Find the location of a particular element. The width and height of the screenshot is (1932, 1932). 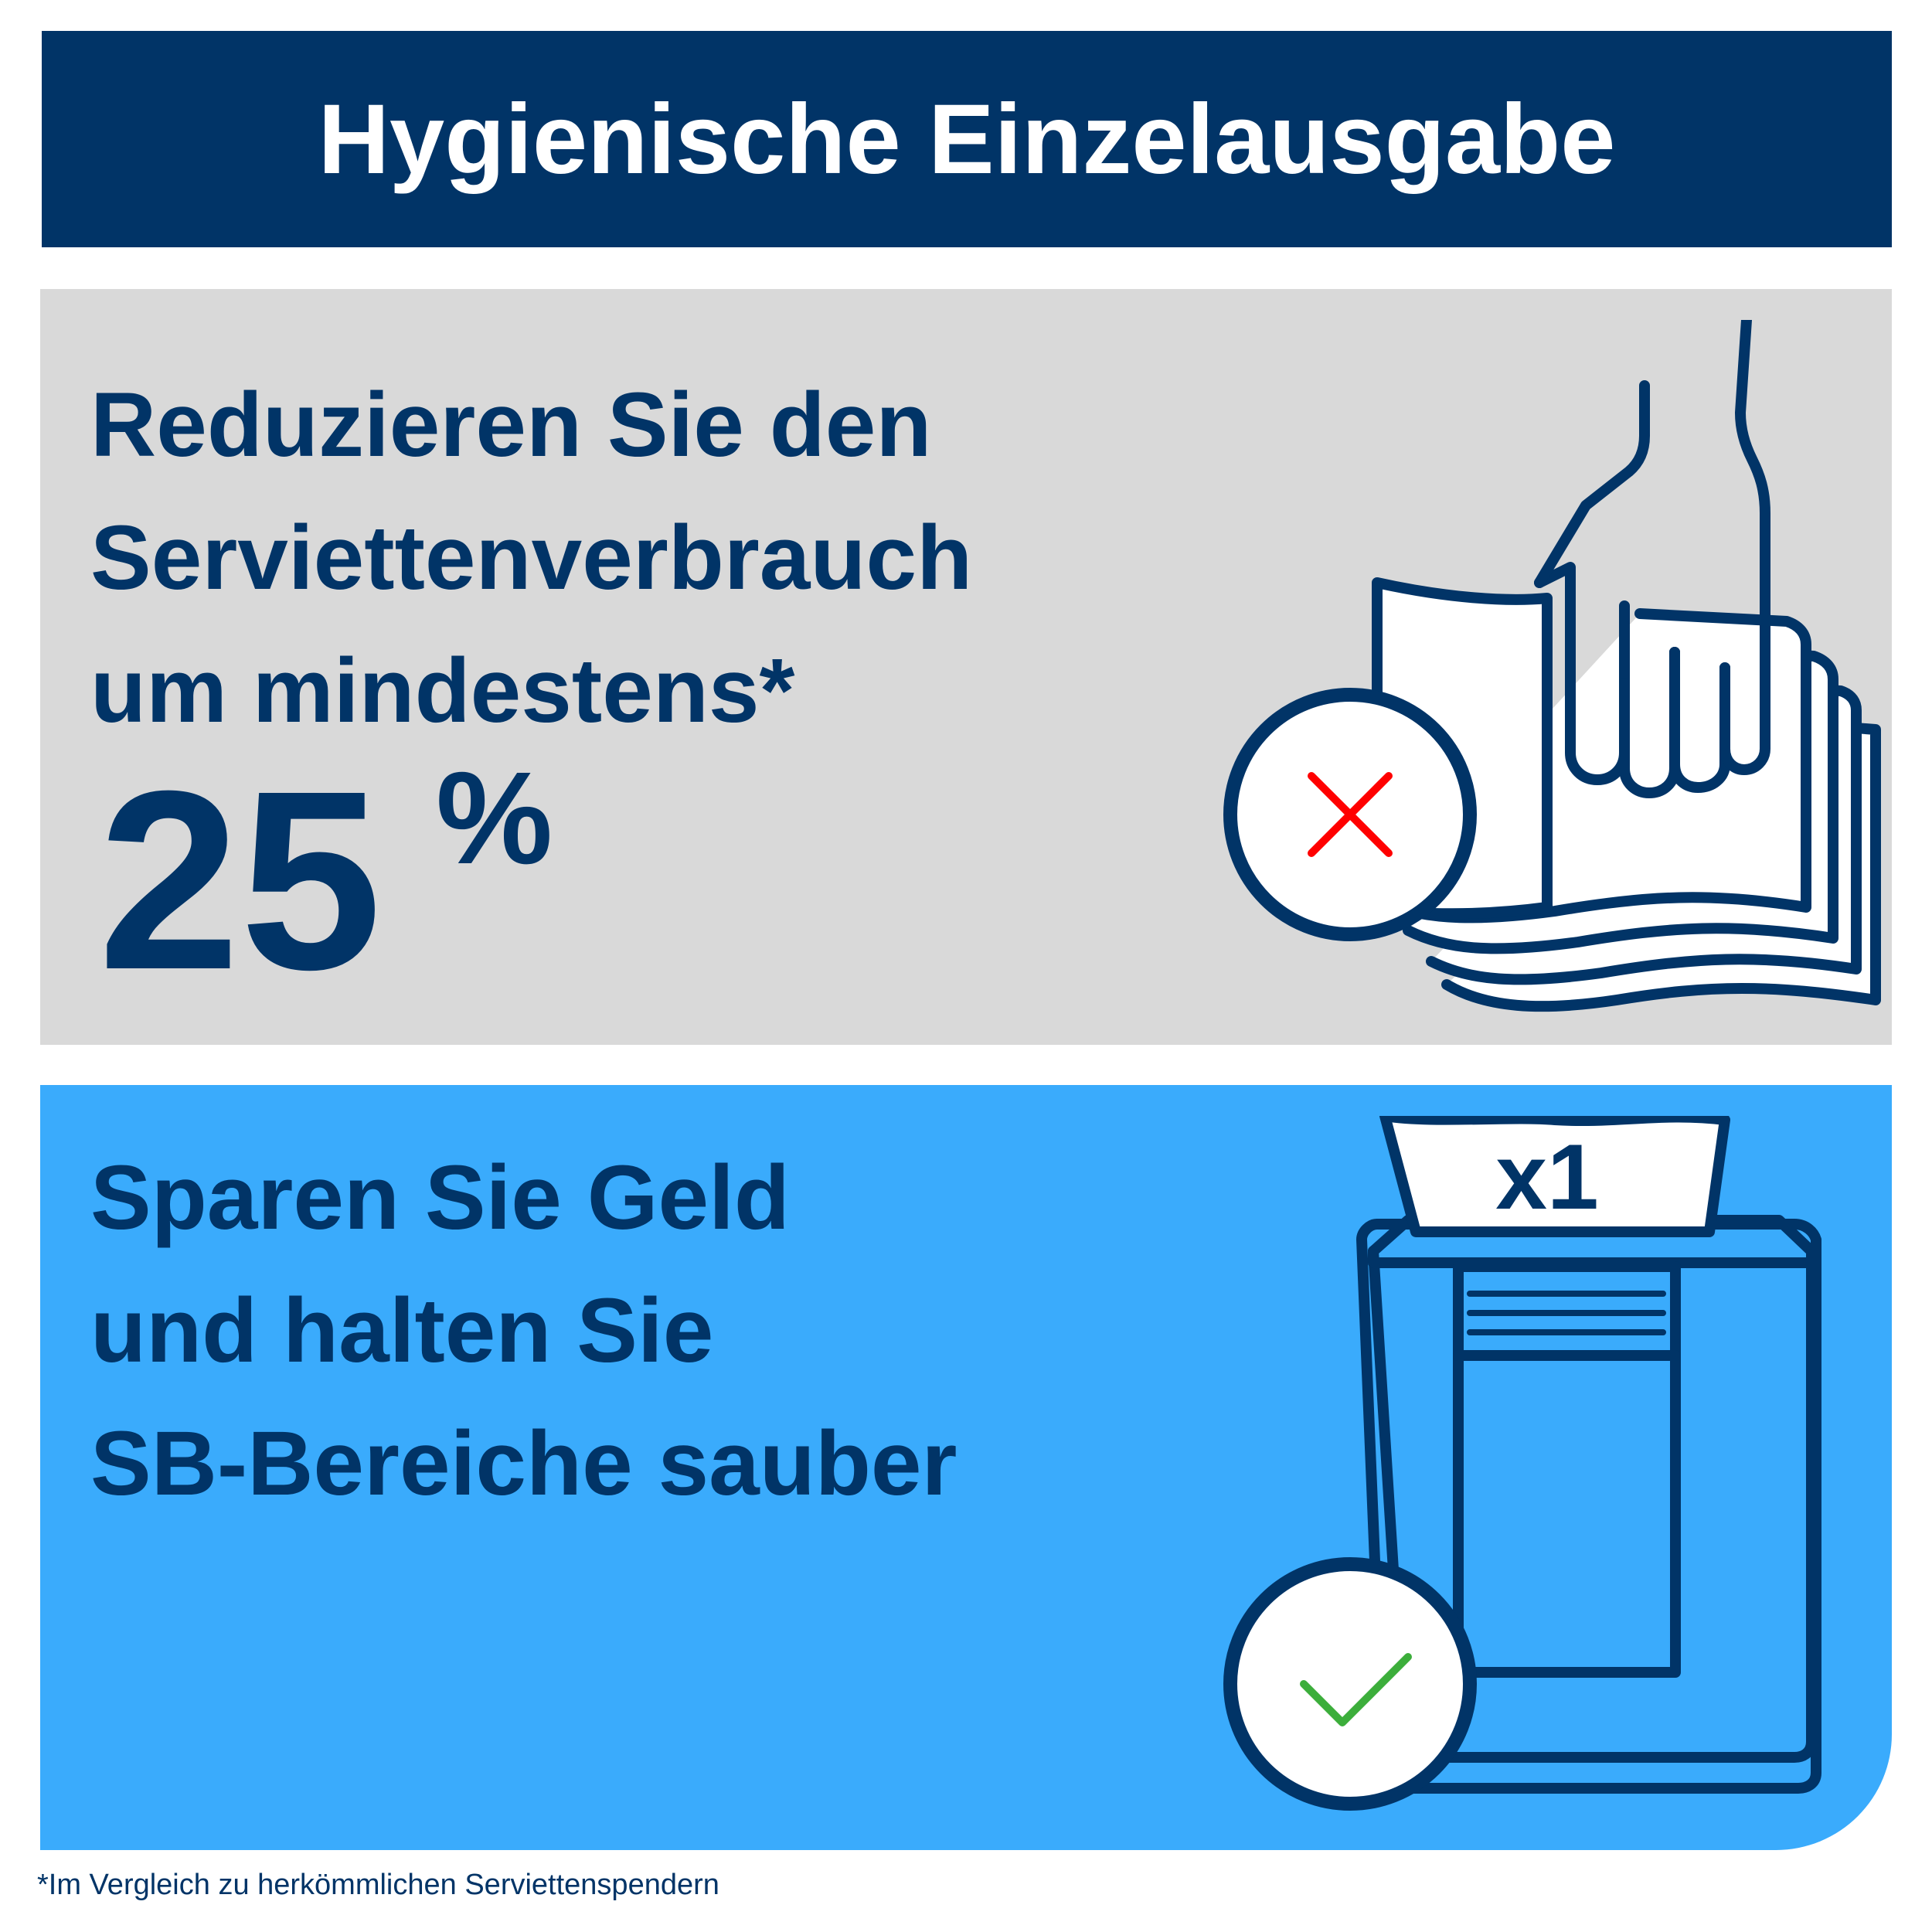

headline-line: Sparen Sie Geld is located at coordinates (440, 1198).